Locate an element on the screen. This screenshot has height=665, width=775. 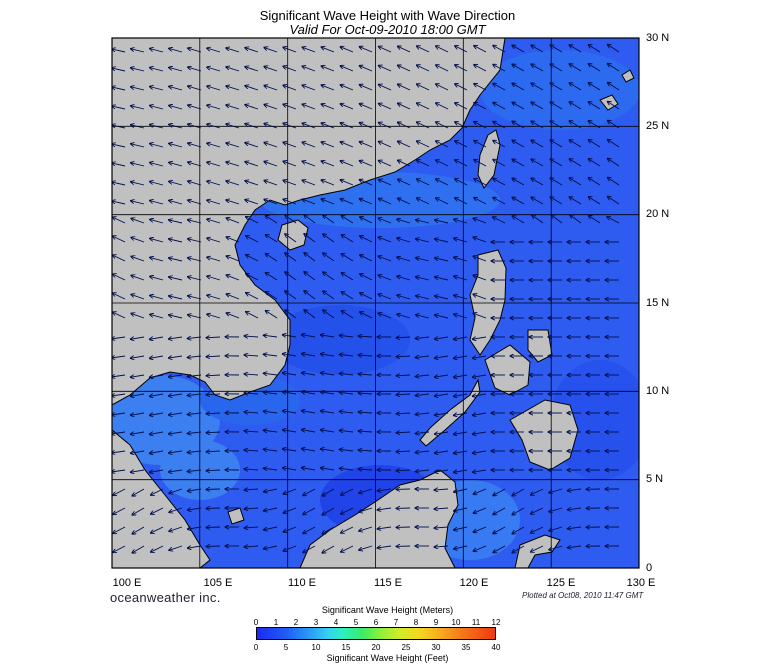
luzon is located at coordinates (488, 302).